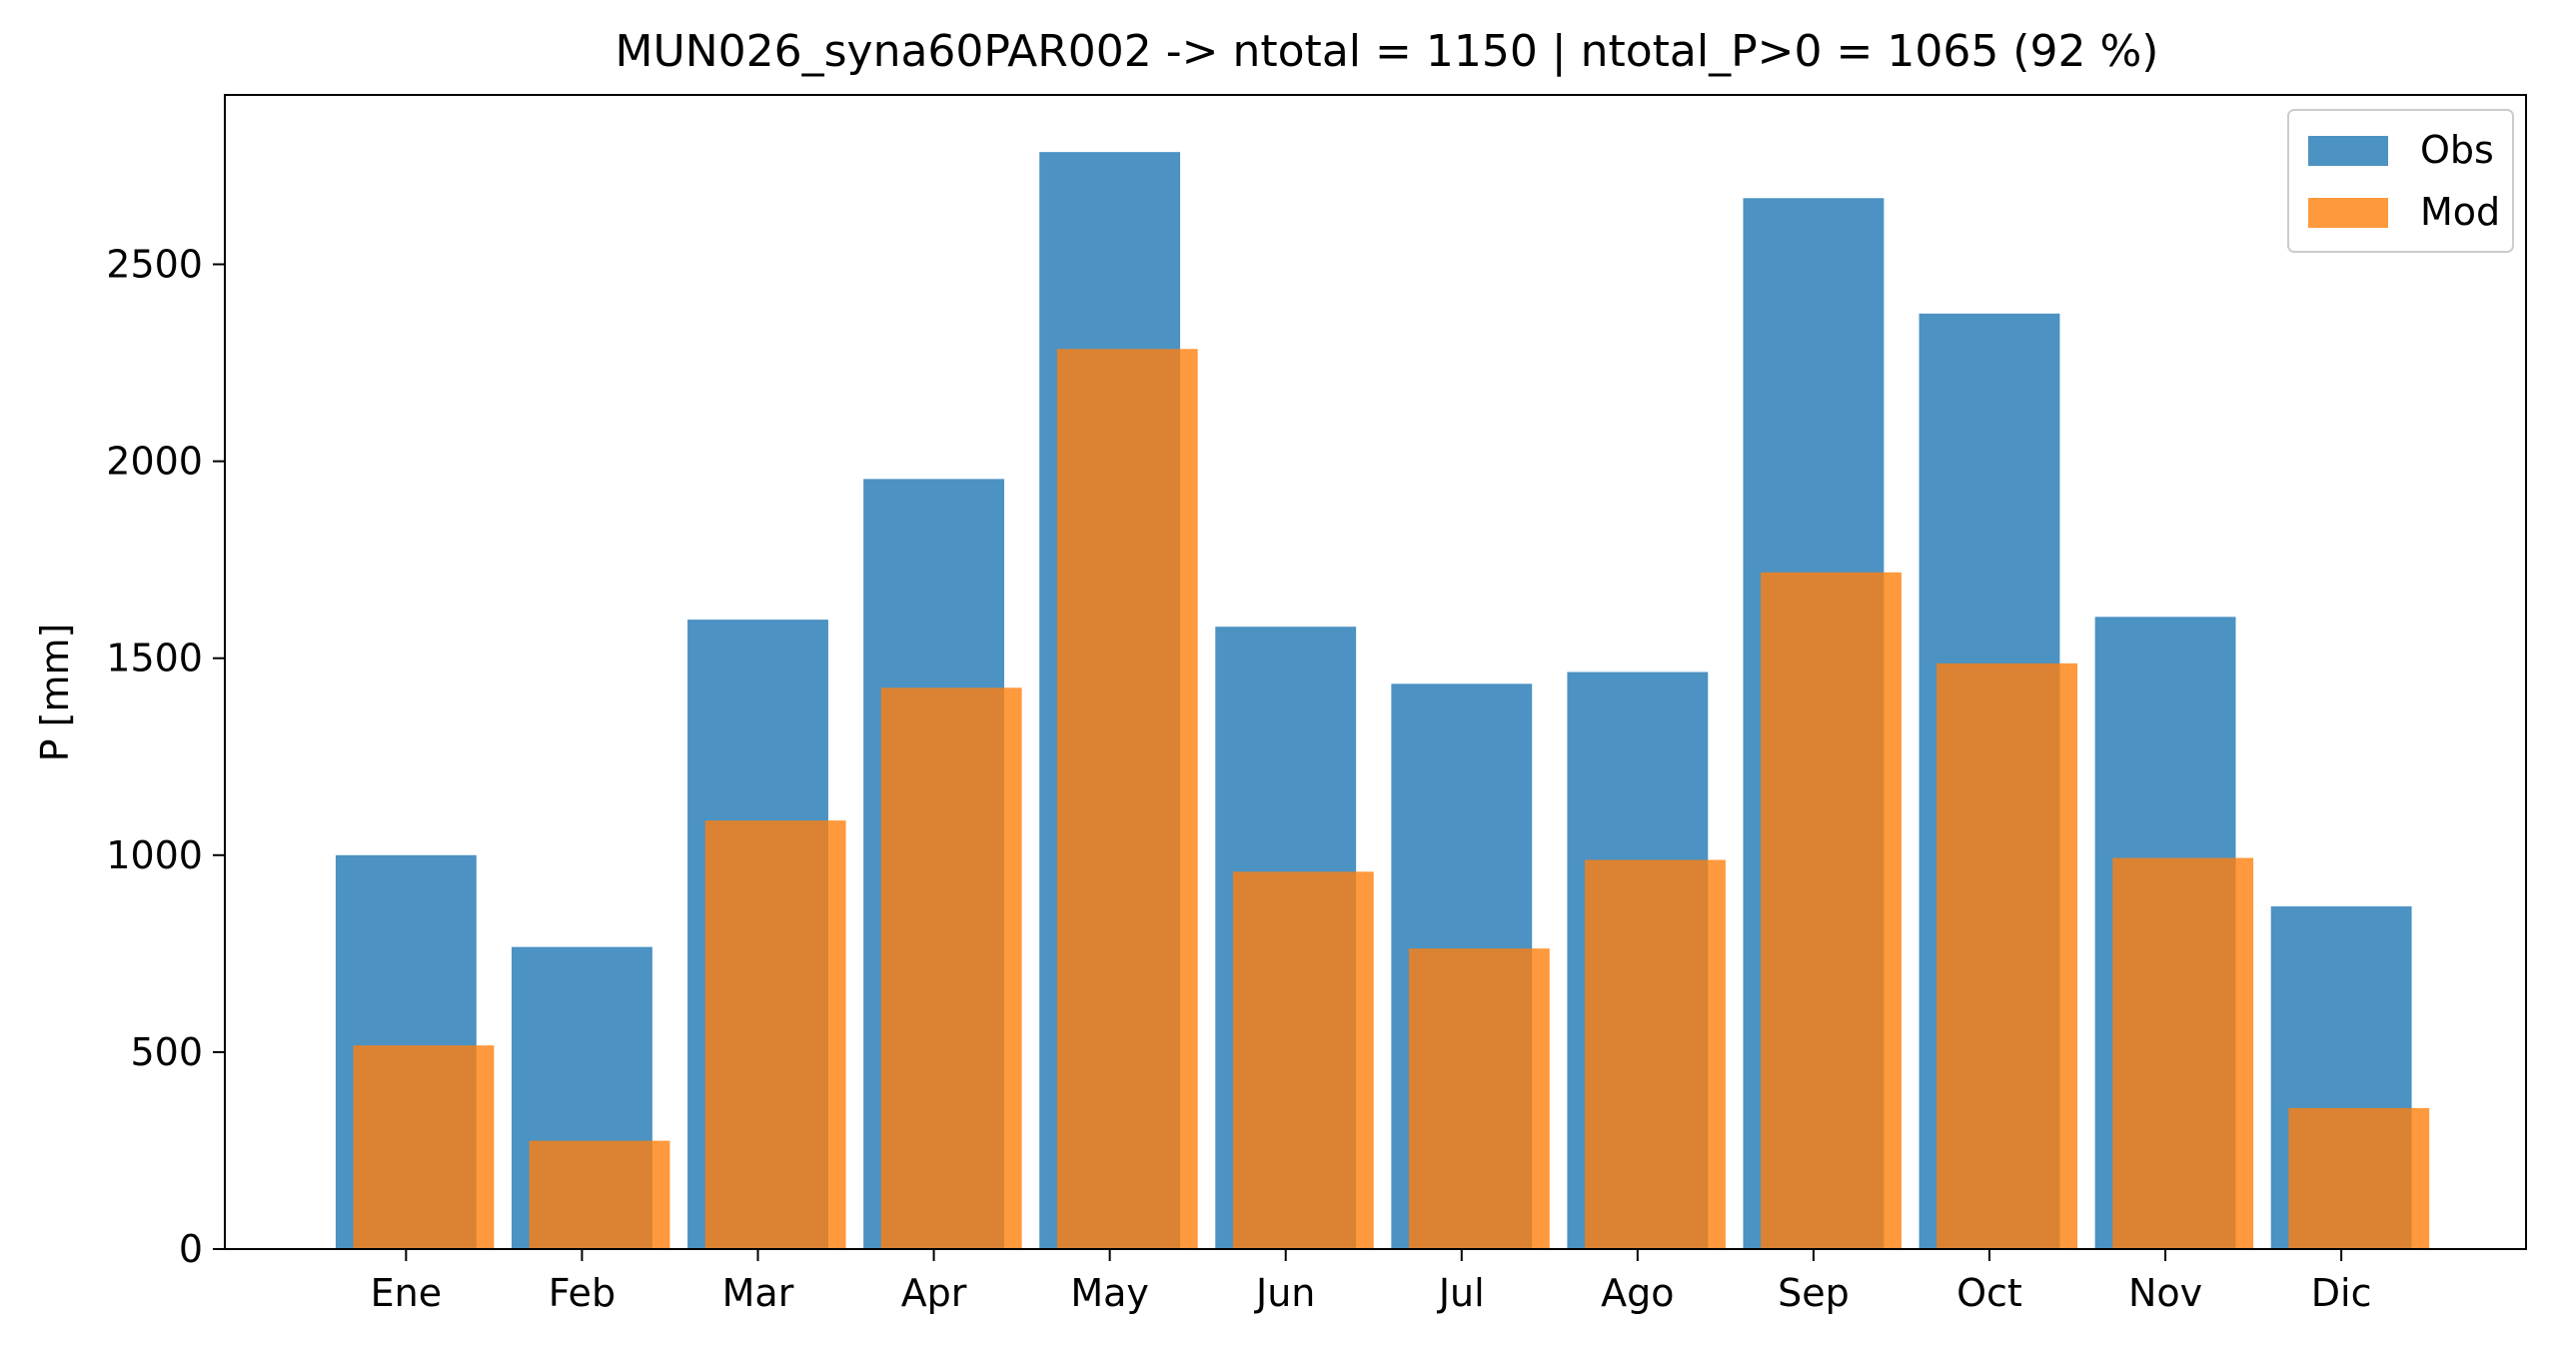  Describe the element at coordinates (2341, 1293) in the screenshot. I see `x-tick-label-dic: Dic` at that location.